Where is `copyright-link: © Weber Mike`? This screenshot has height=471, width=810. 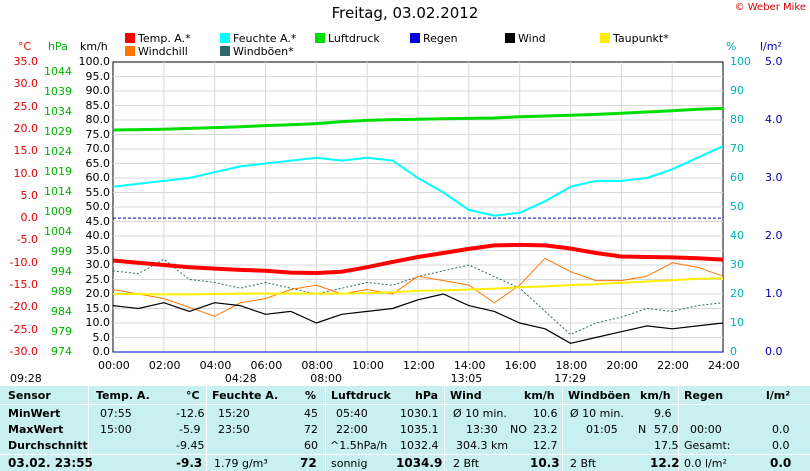 copyright-link: © Weber Mike is located at coordinates (770, 7).